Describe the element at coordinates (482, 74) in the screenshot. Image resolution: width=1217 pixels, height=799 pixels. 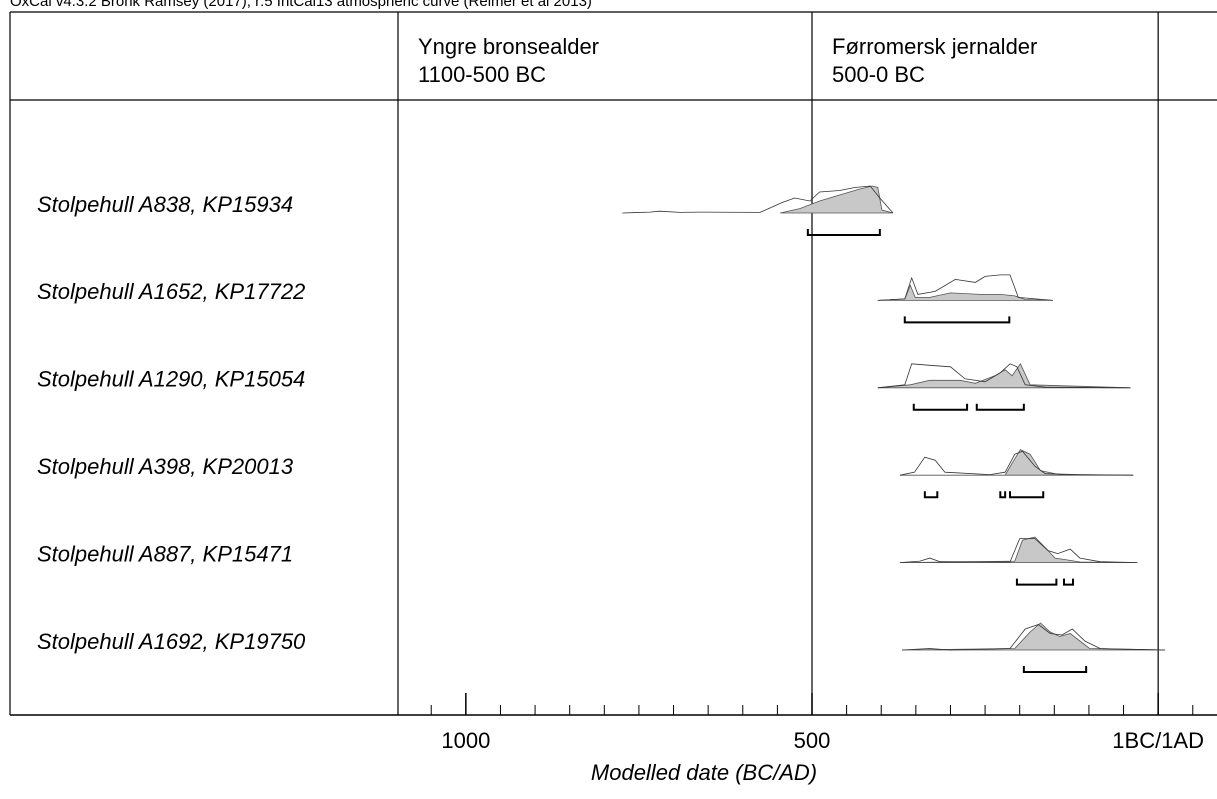
I see `period-dates: 1100-500 BC` at that location.